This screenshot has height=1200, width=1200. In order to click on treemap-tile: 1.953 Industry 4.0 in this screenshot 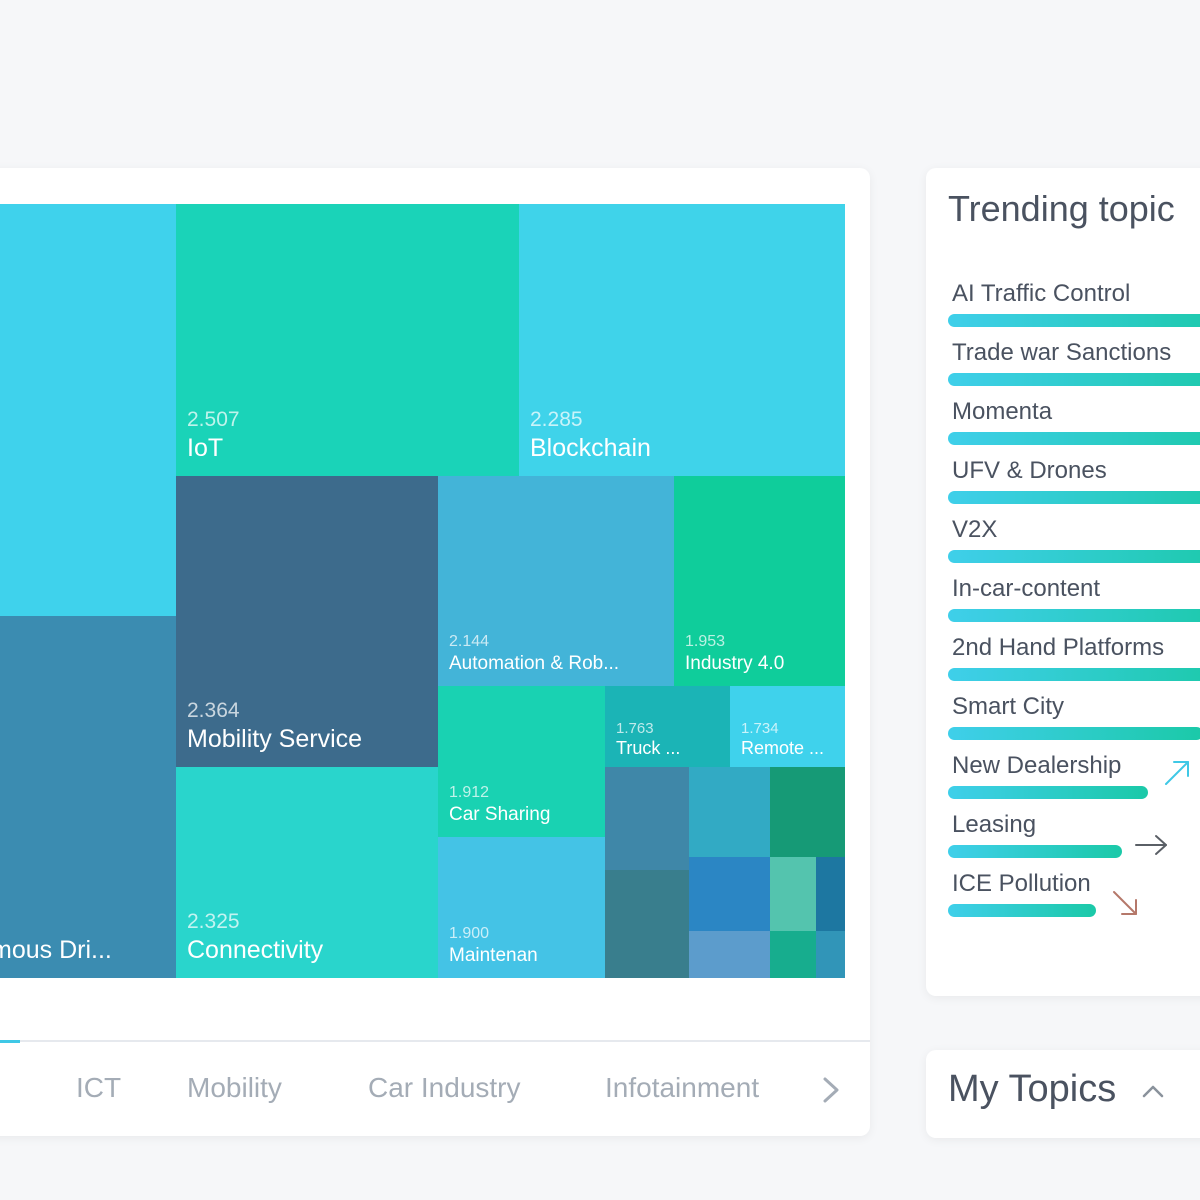, I will do `click(759, 581)`.